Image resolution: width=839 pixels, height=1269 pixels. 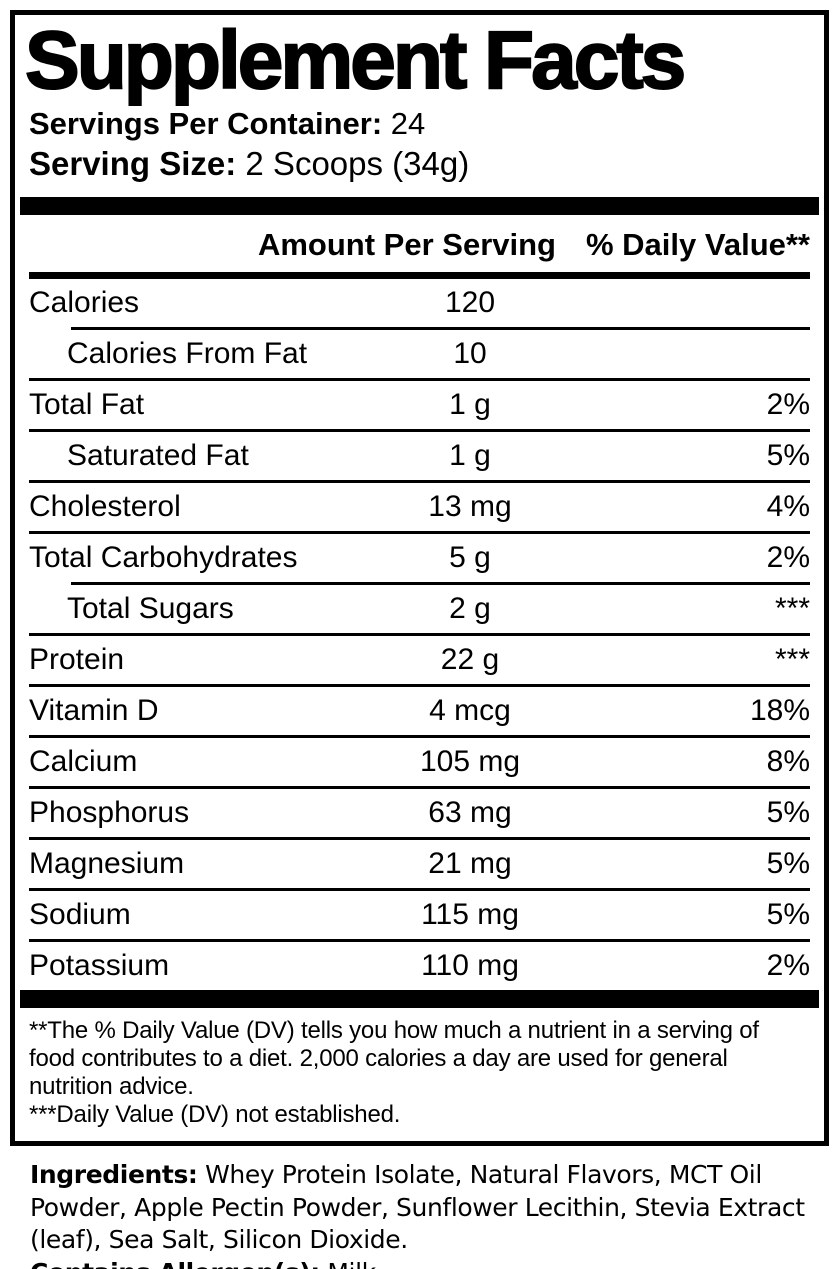 I want to click on not-established-footnote: ***Daily Value (DV) not established., so click(x=215, y=1114).